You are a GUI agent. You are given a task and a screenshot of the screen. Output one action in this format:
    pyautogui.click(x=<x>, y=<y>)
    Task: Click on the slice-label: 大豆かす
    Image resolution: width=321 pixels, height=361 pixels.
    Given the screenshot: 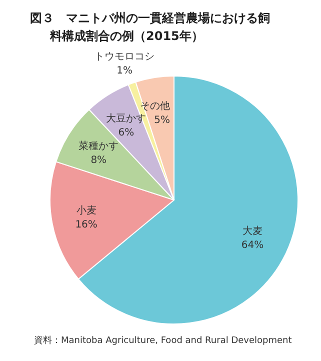 What is the action you would take?
    pyautogui.click(x=126, y=118)
    